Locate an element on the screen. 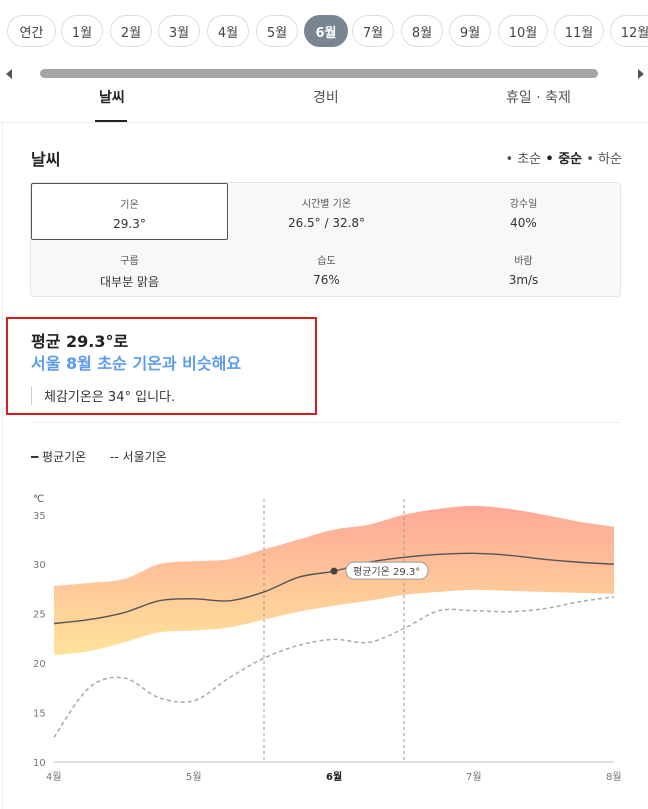 The image size is (648, 809). average-temp-text: 평균 29.3°로 is located at coordinates (80, 341).